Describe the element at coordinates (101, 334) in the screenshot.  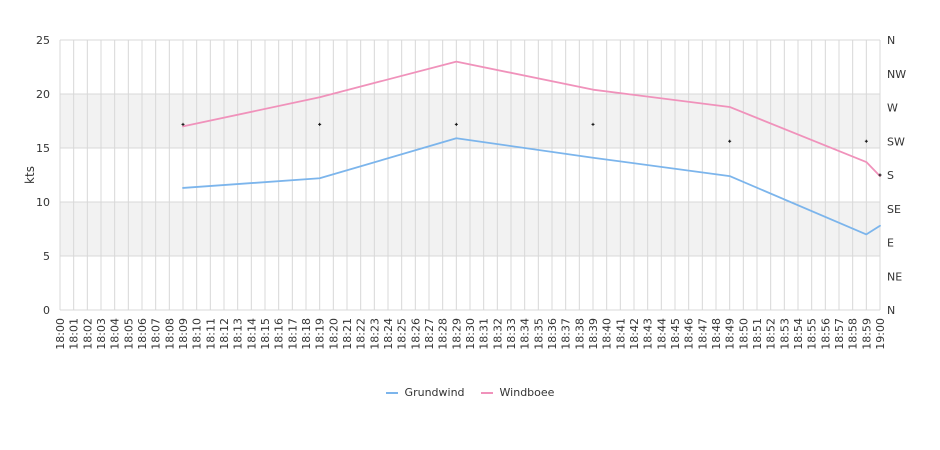
I see `x-tick-label: 18:03` at that location.